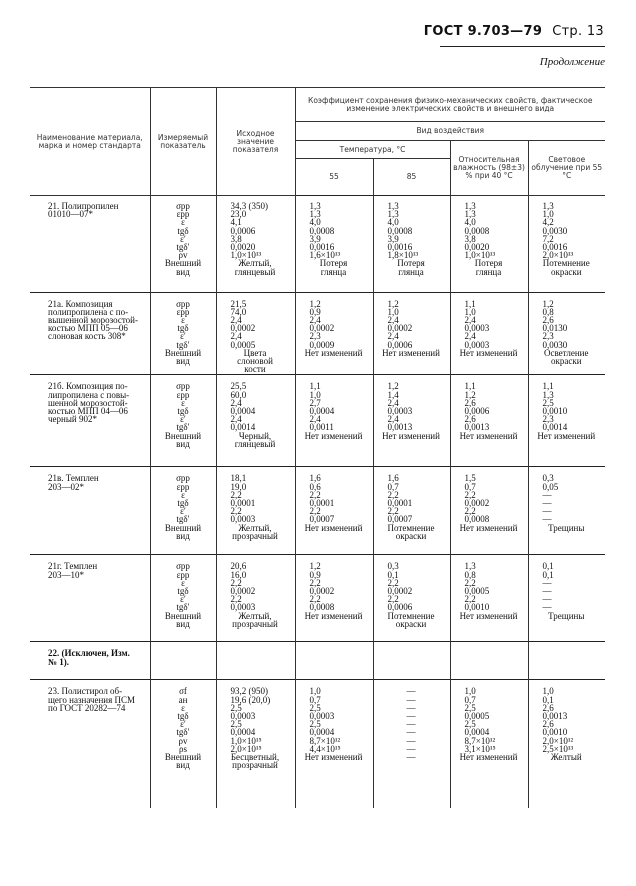 Image resolution: width=636 pixels, height=886 pixels. I want to click on parameter-cell: σf aн ε tgδ ε′ tgδ′ ρv ρs Внешний вид, so click(182, 743).